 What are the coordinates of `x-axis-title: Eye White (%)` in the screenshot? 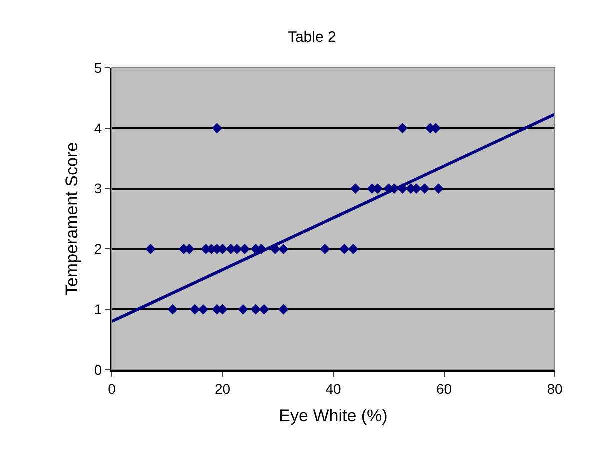 It's located at (333, 416).